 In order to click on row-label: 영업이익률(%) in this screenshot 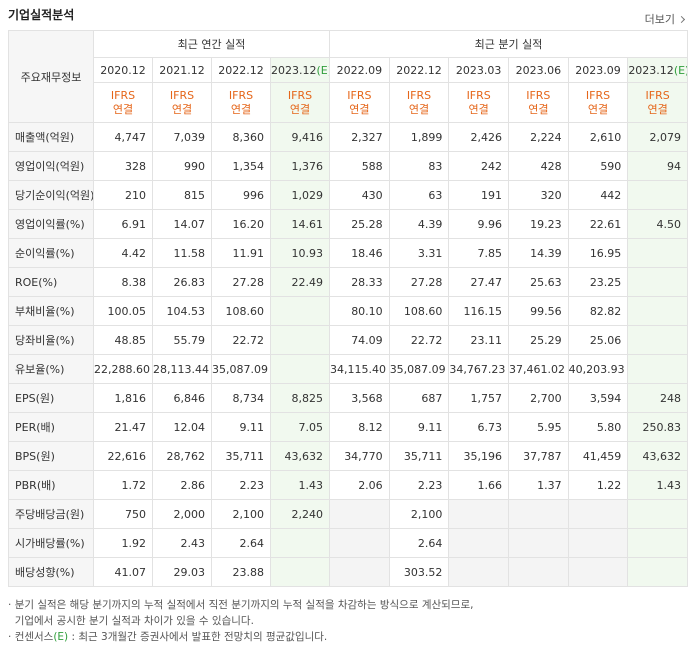, I will do `click(51, 224)`.